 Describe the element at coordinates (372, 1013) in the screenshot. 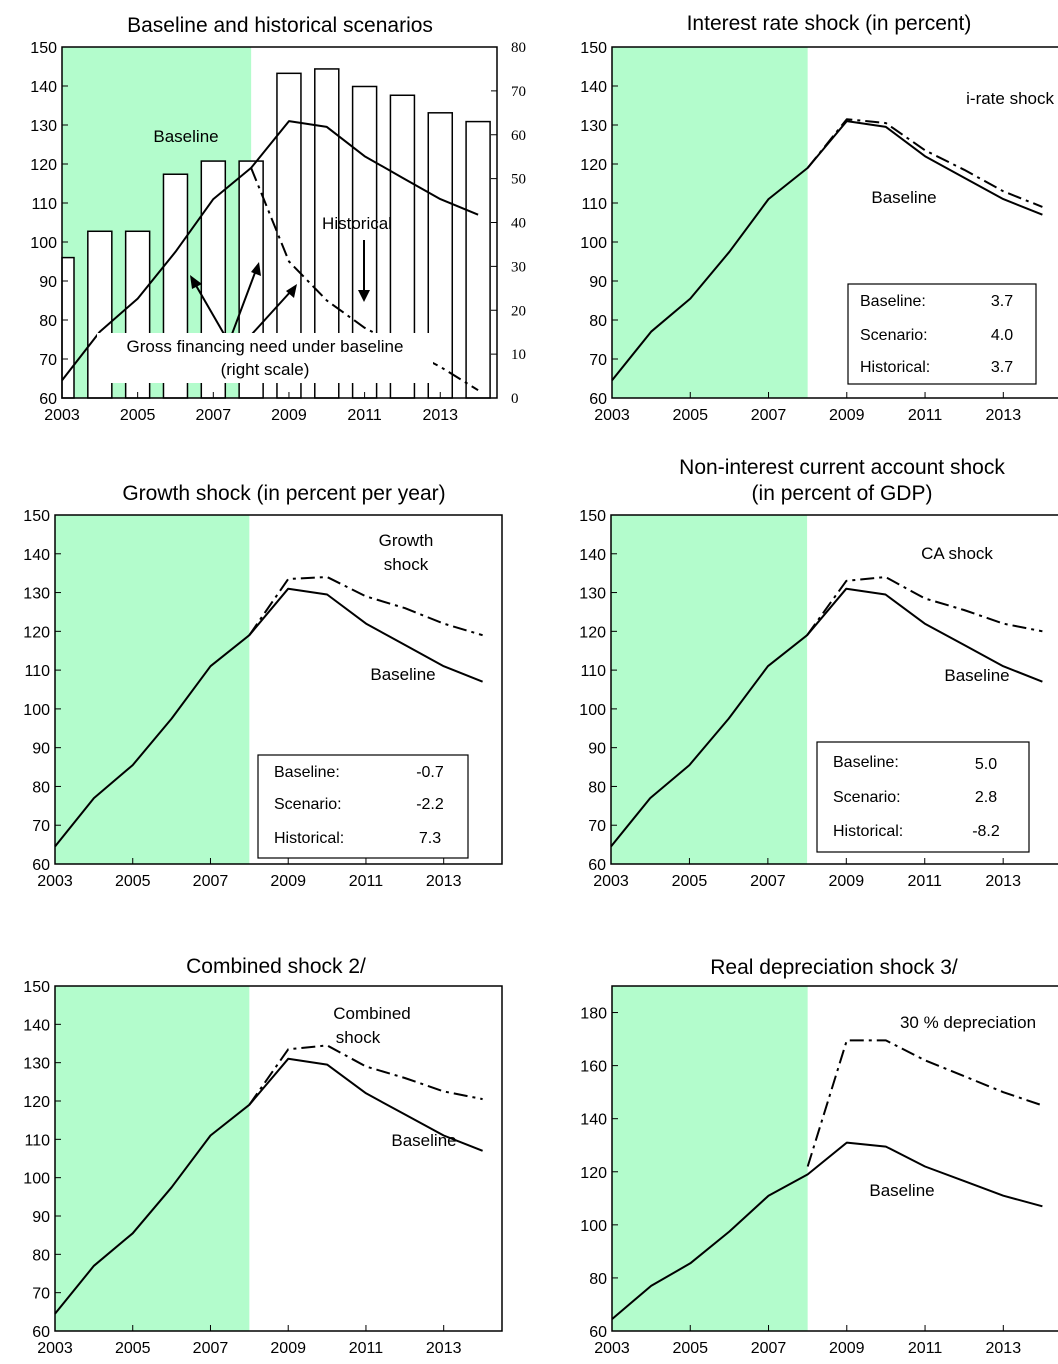

I see `annotation-shock-line1: Combined` at that location.